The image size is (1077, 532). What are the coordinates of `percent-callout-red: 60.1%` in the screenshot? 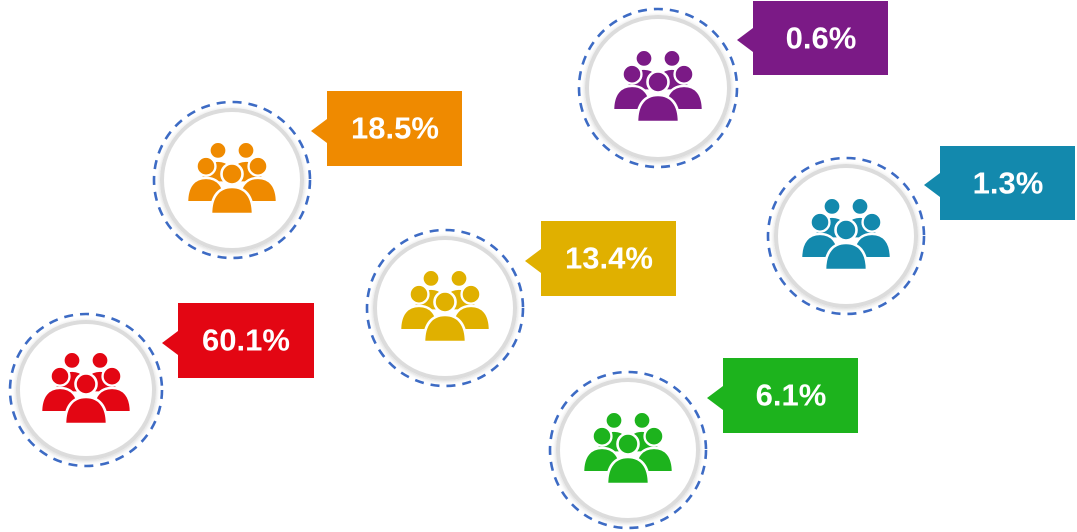 It's located at (238, 340).